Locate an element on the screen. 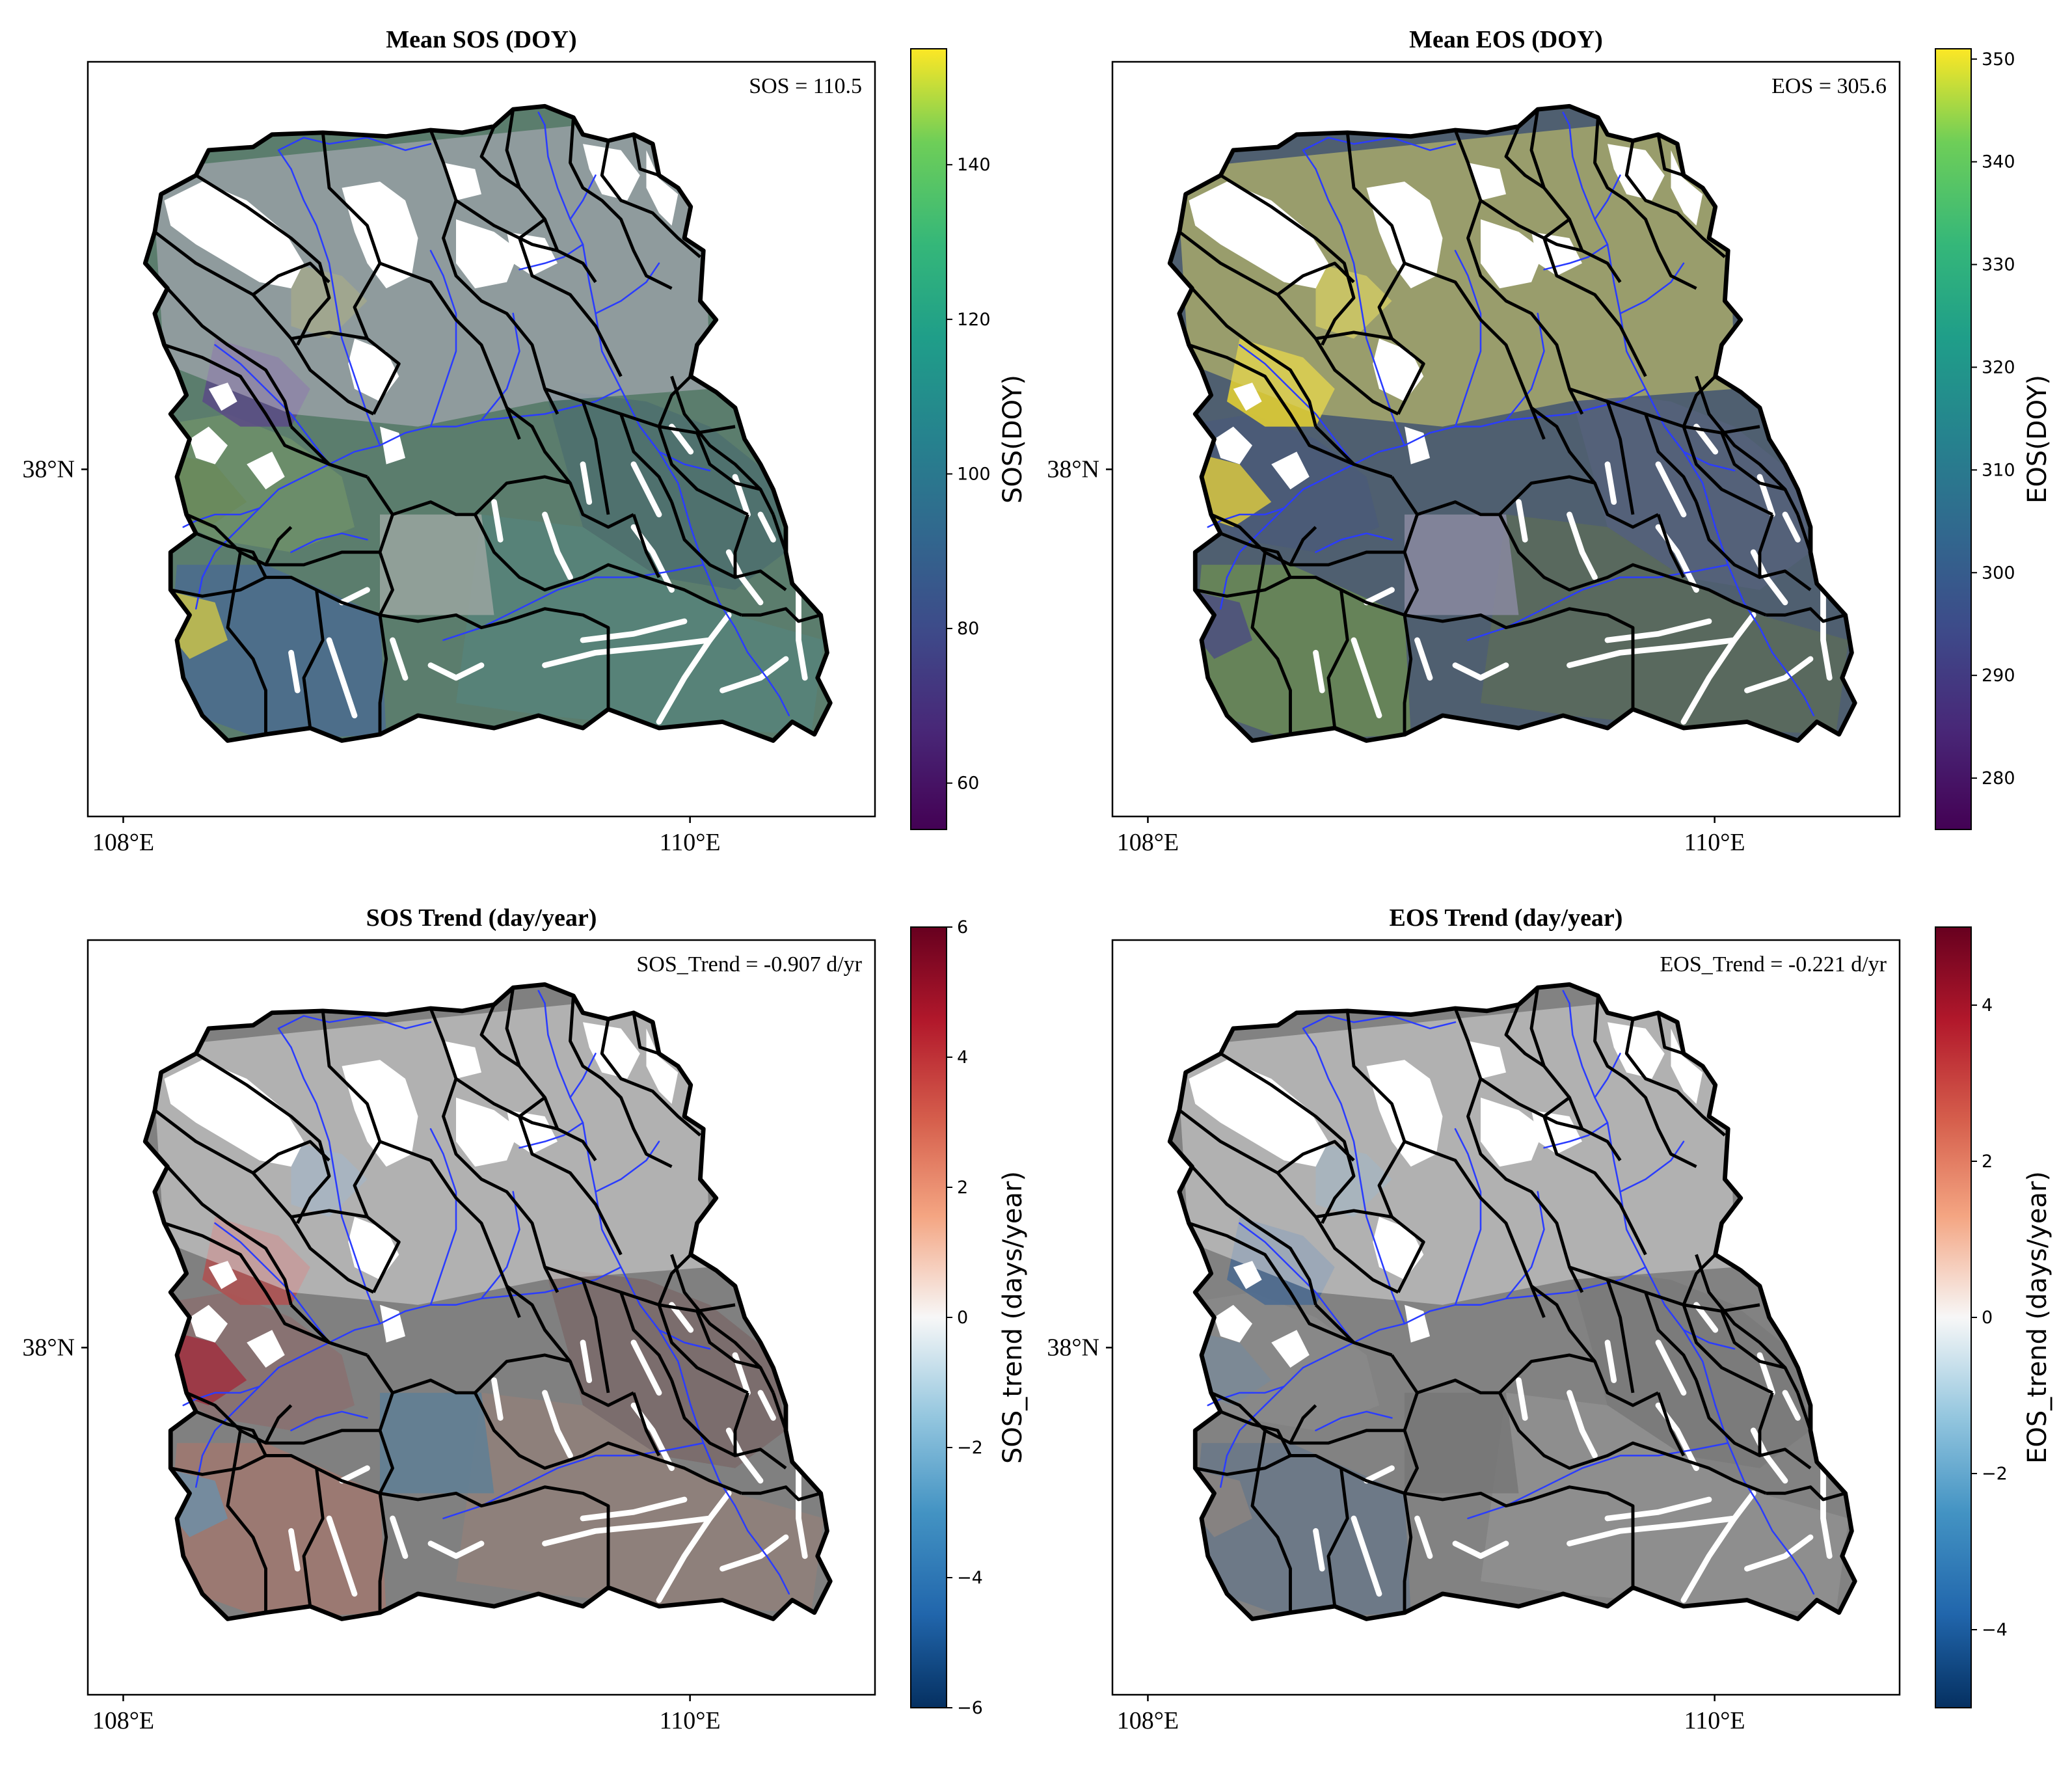 This screenshot has width=2072, height=1765. colorbar-label: EOS_trend (days/year) is located at coordinates (2037, 1317).